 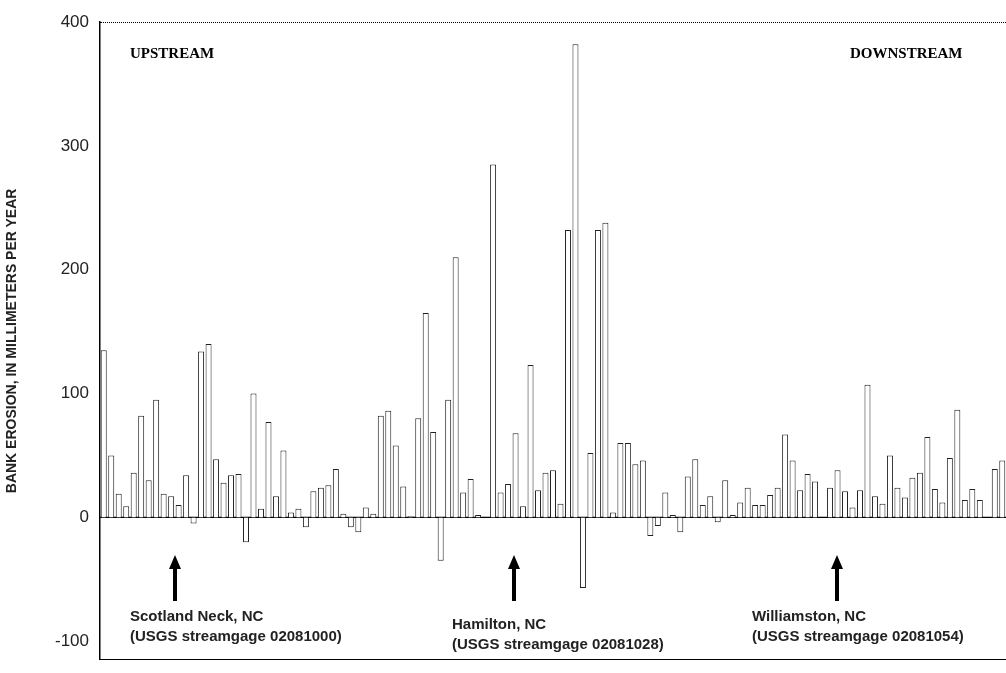 What do you see at coordinates (236, 626) in the screenshot?
I see `annotation: Scotland Neck, NC (USGS streamgage 02081000)` at bounding box center [236, 626].